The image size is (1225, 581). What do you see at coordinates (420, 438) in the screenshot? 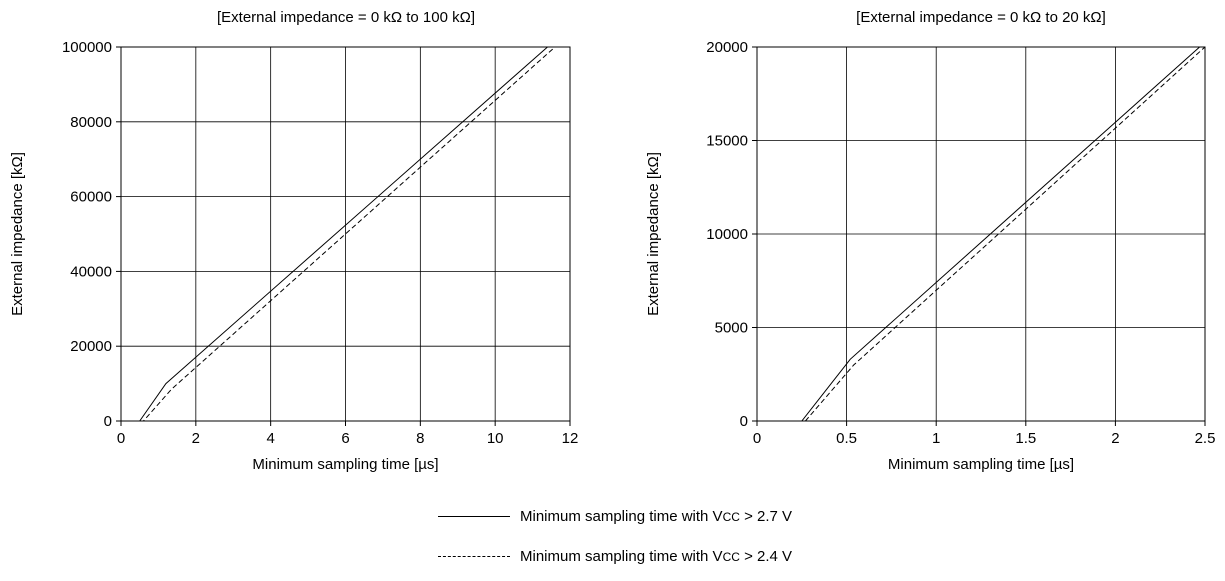
I see `x-tick-label: 8` at bounding box center [420, 438].